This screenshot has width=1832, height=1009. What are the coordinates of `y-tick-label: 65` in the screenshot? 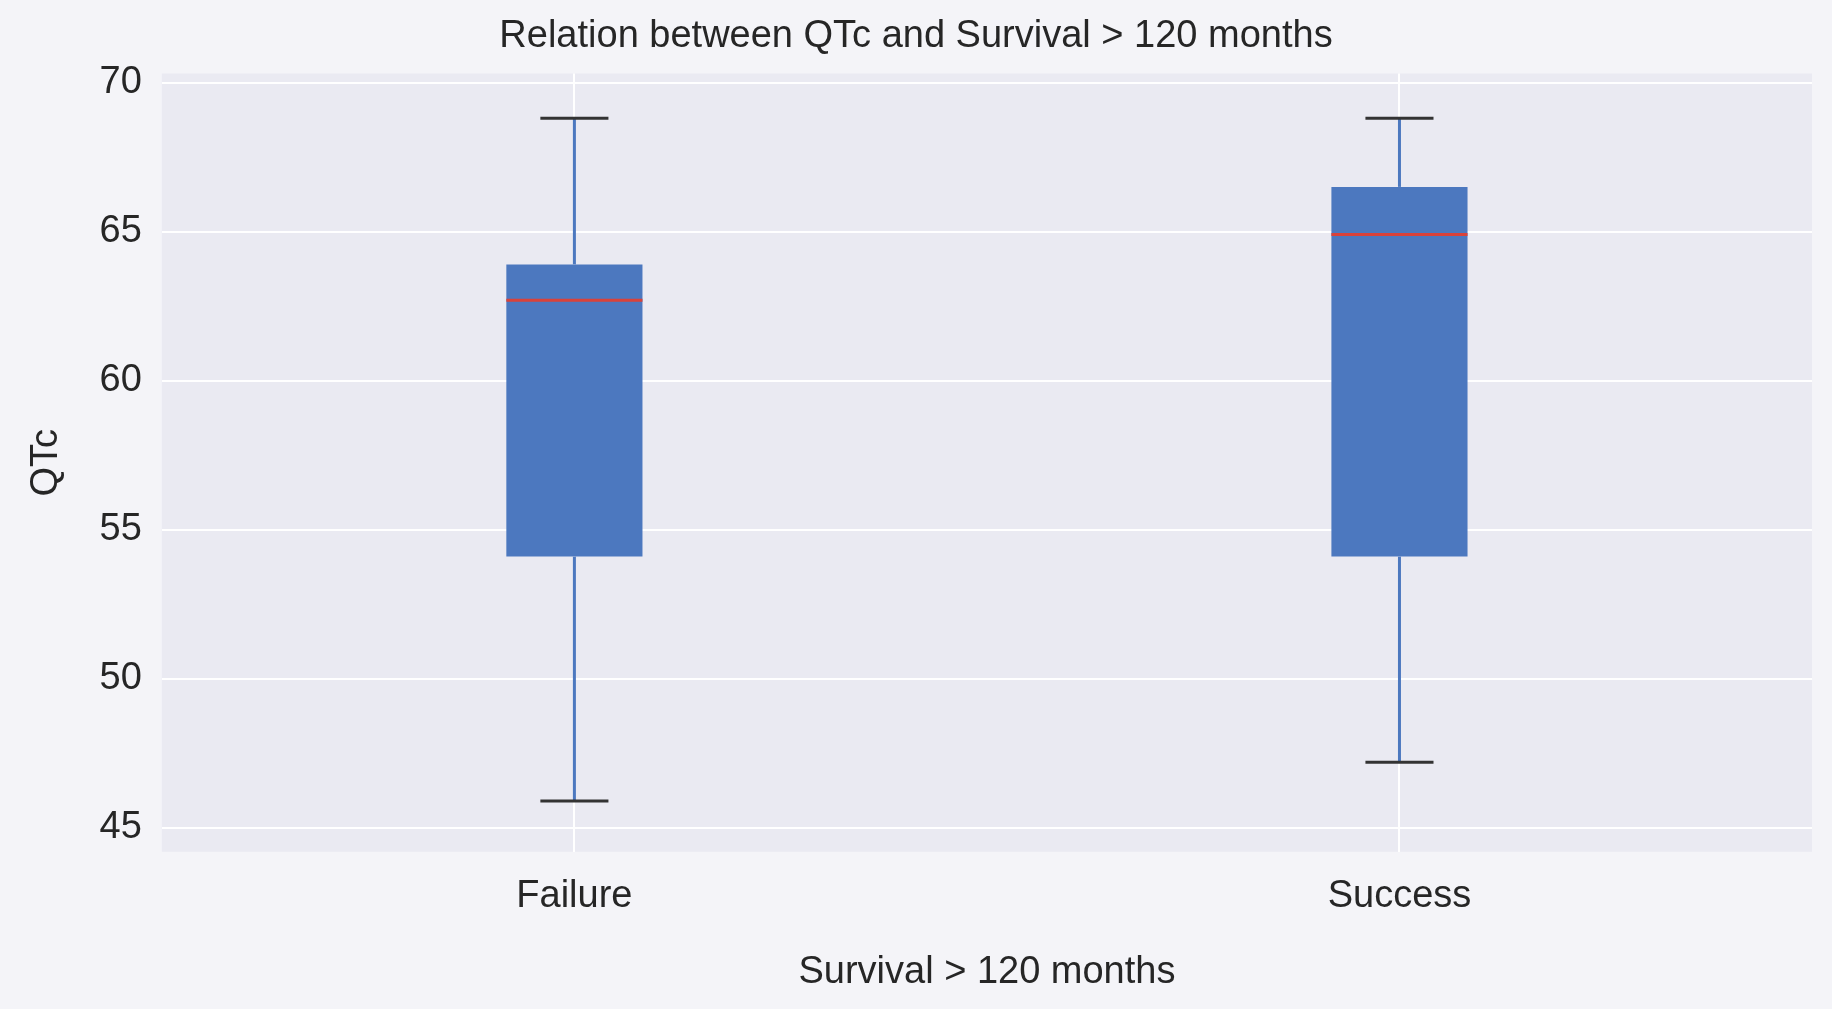 It's located at (120, 229).